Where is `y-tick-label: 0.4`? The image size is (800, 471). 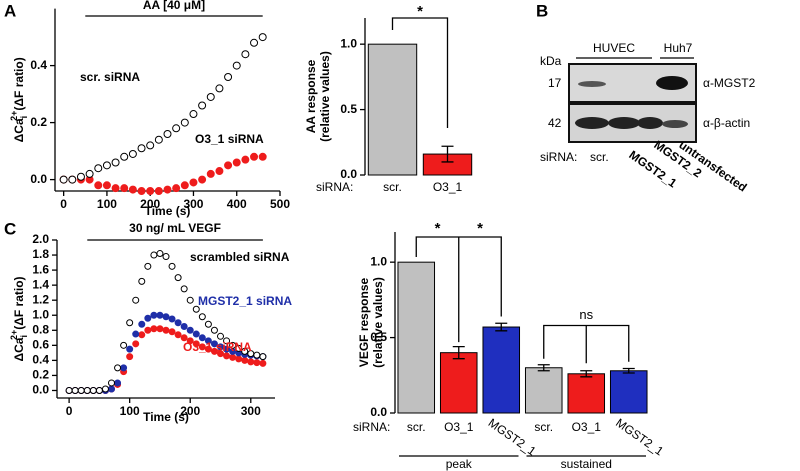 y-tick-label: 0.4 is located at coordinates (38, 65).